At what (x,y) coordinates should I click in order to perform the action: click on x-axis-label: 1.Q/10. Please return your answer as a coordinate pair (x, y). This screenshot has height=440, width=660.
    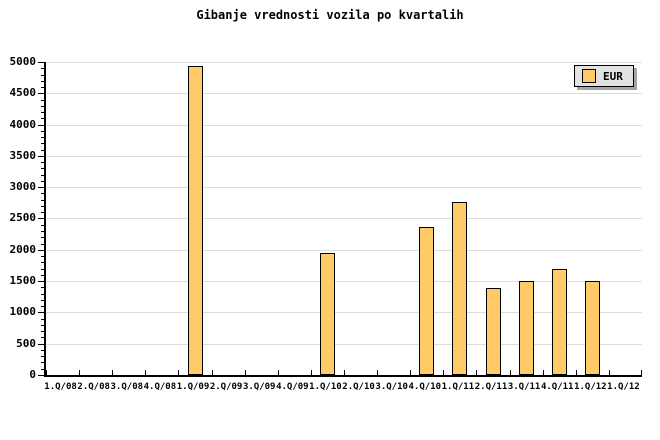
    Looking at the image, I should click on (325, 387).